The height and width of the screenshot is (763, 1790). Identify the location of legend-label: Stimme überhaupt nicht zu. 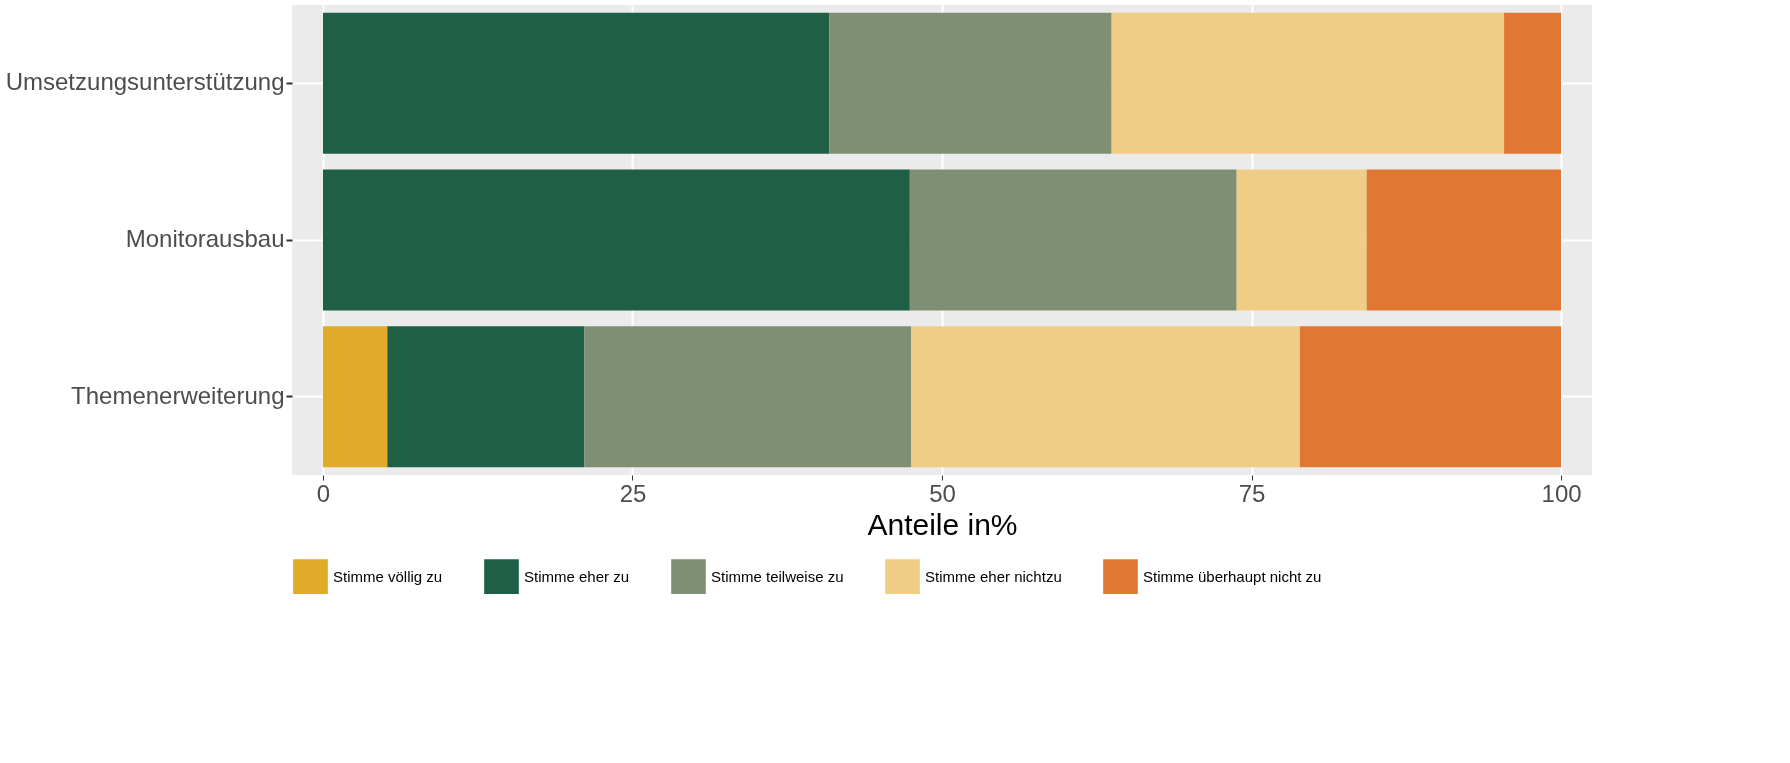
(1232, 576).